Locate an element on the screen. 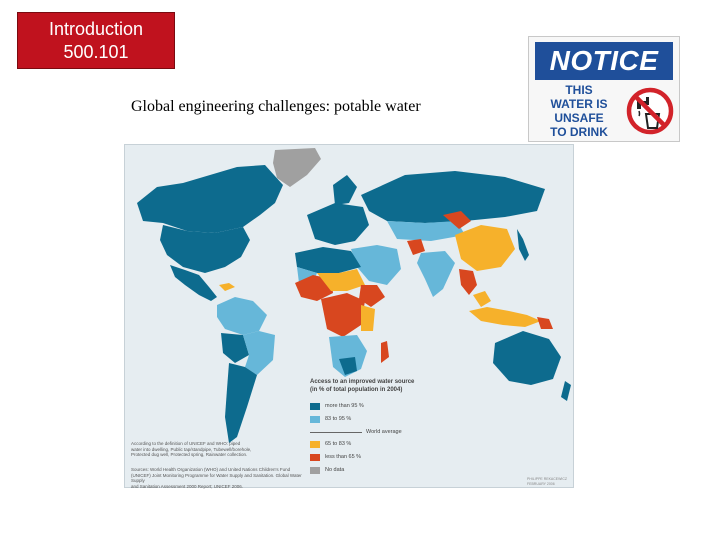  notice-sign: NOTICE THIS WATER IS UNSAFE TO DRINK is located at coordinates (604, 89).